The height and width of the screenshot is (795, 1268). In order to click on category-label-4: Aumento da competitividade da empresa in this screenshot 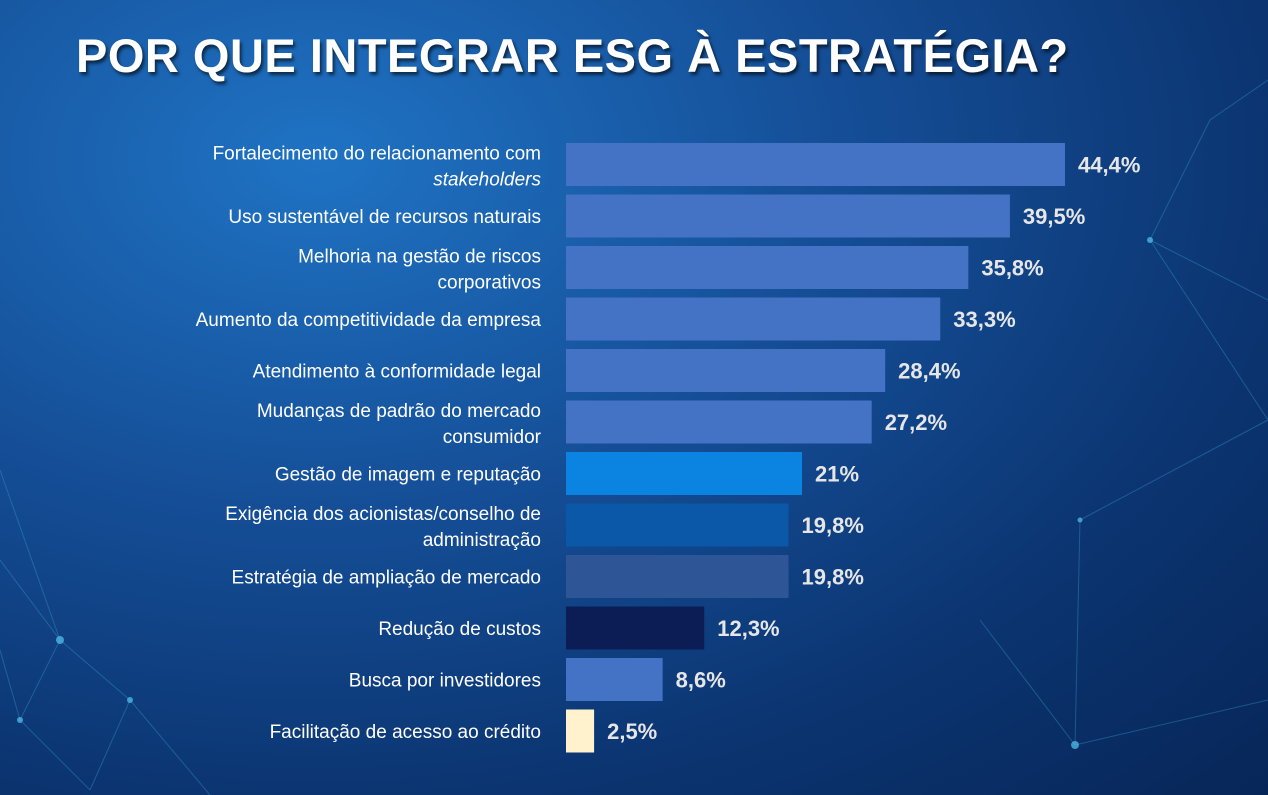, I will do `click(369, 320)`.